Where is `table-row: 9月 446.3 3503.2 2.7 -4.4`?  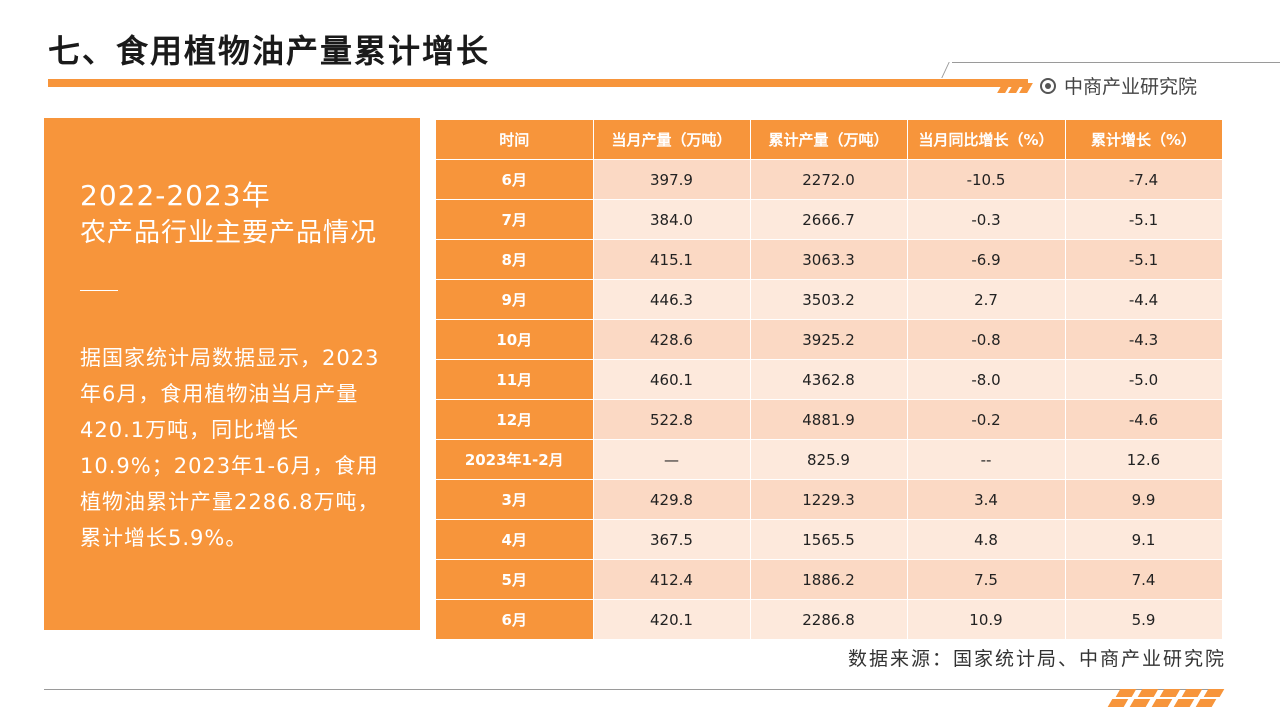
table-row: 9月 446.3 3503.2 2.7 -4.4 is located at coordinates (829, 299).